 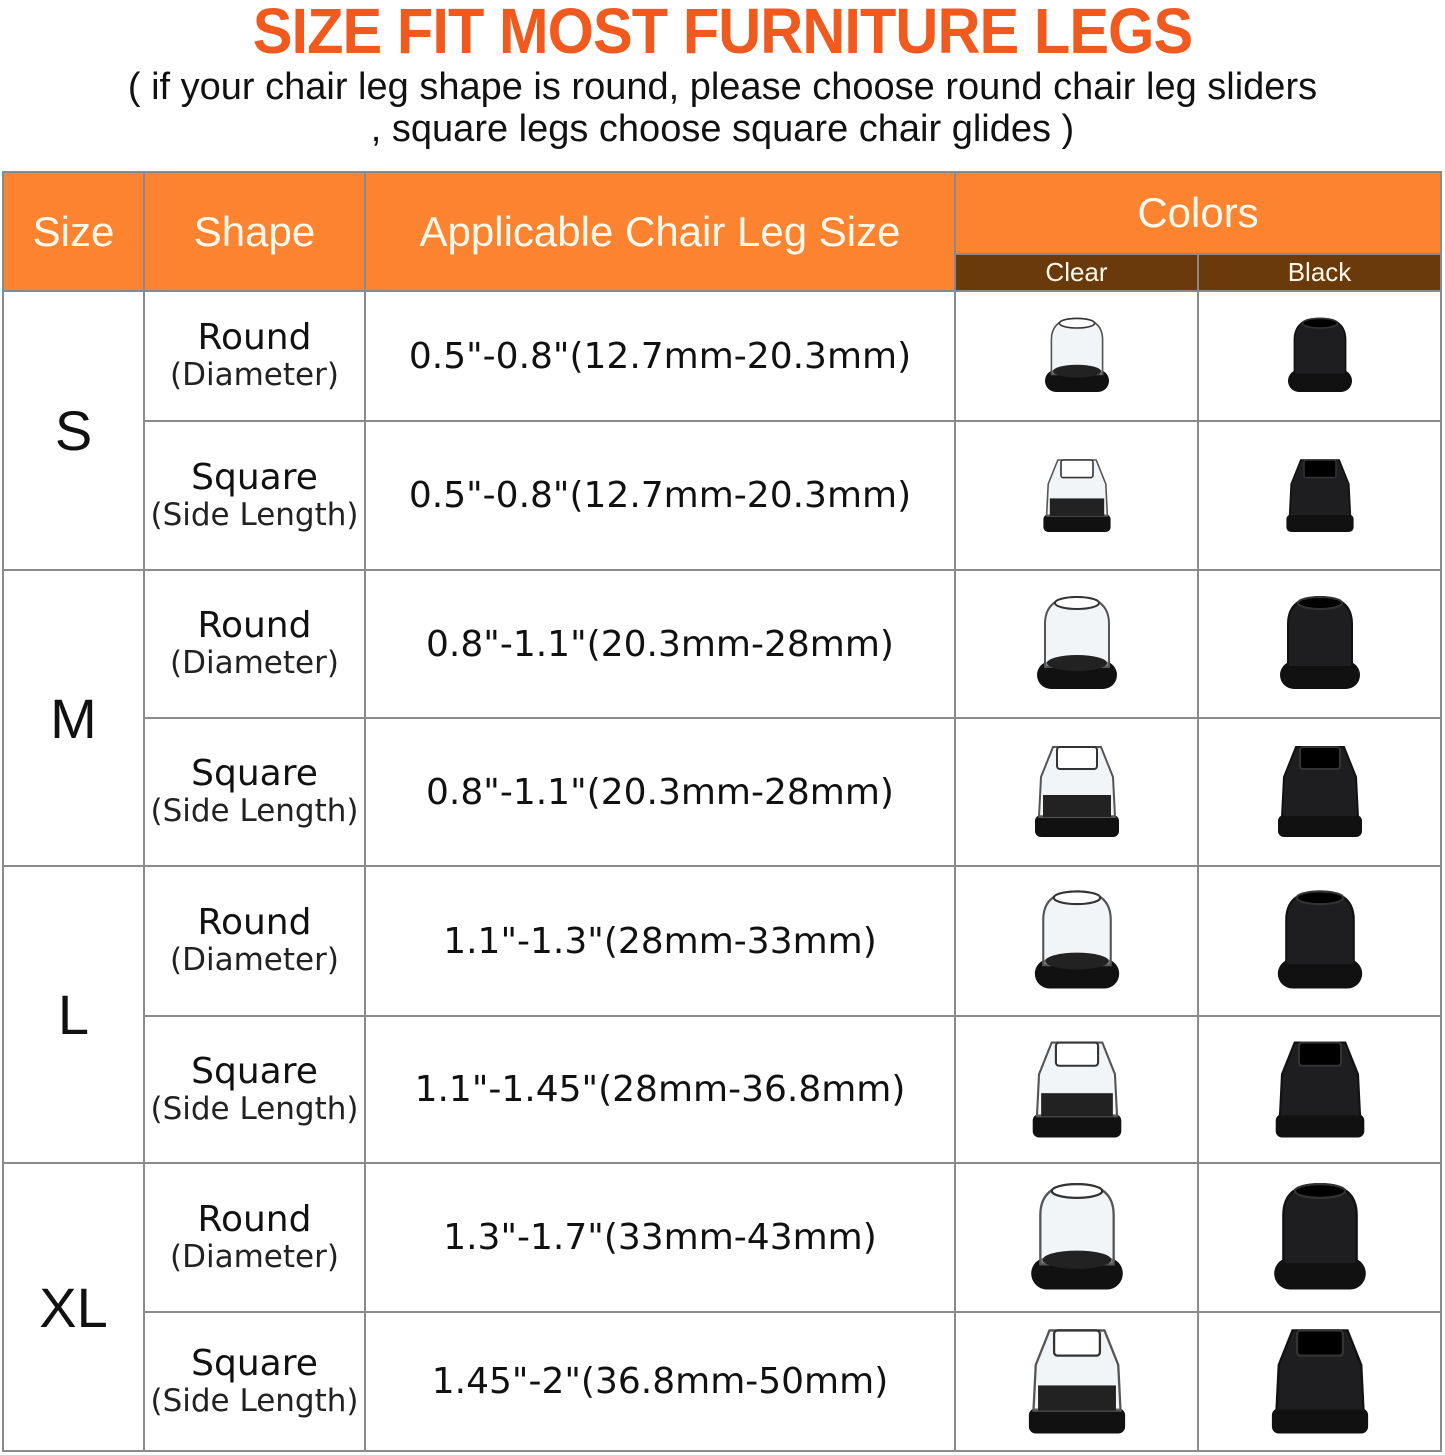 I want to click on header-applicable-size: Applicable Chair Leg Size, so click(x=660, y=231).